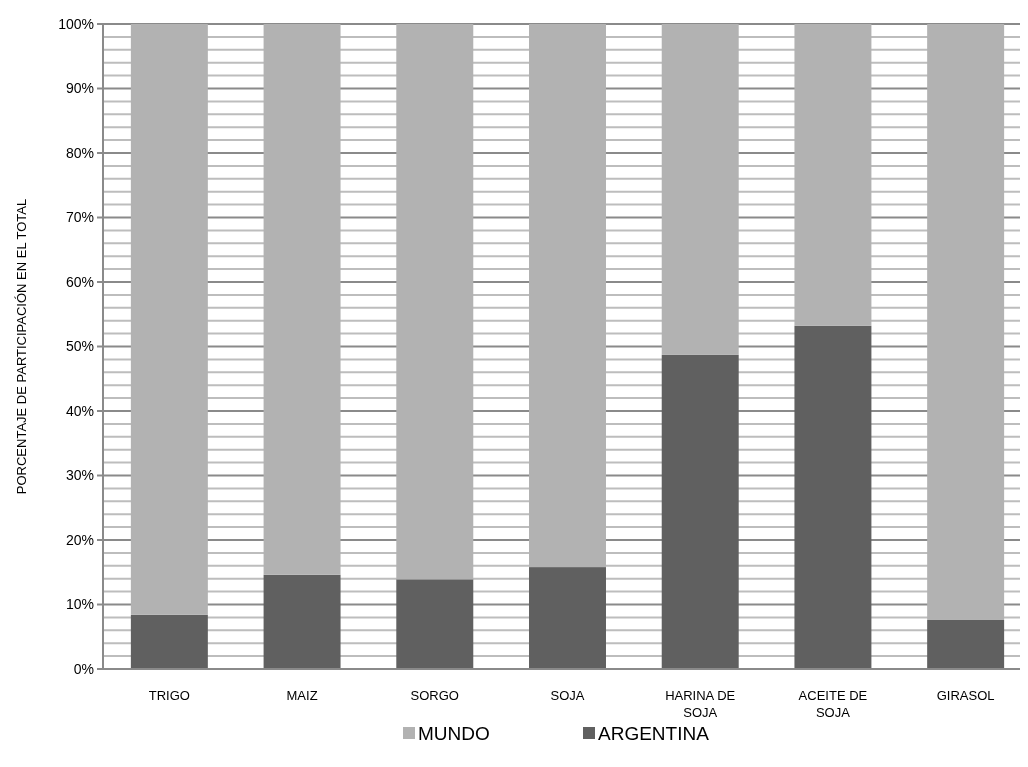  I want to click on x-tick-label: GIRASOL, so click(965, 695).